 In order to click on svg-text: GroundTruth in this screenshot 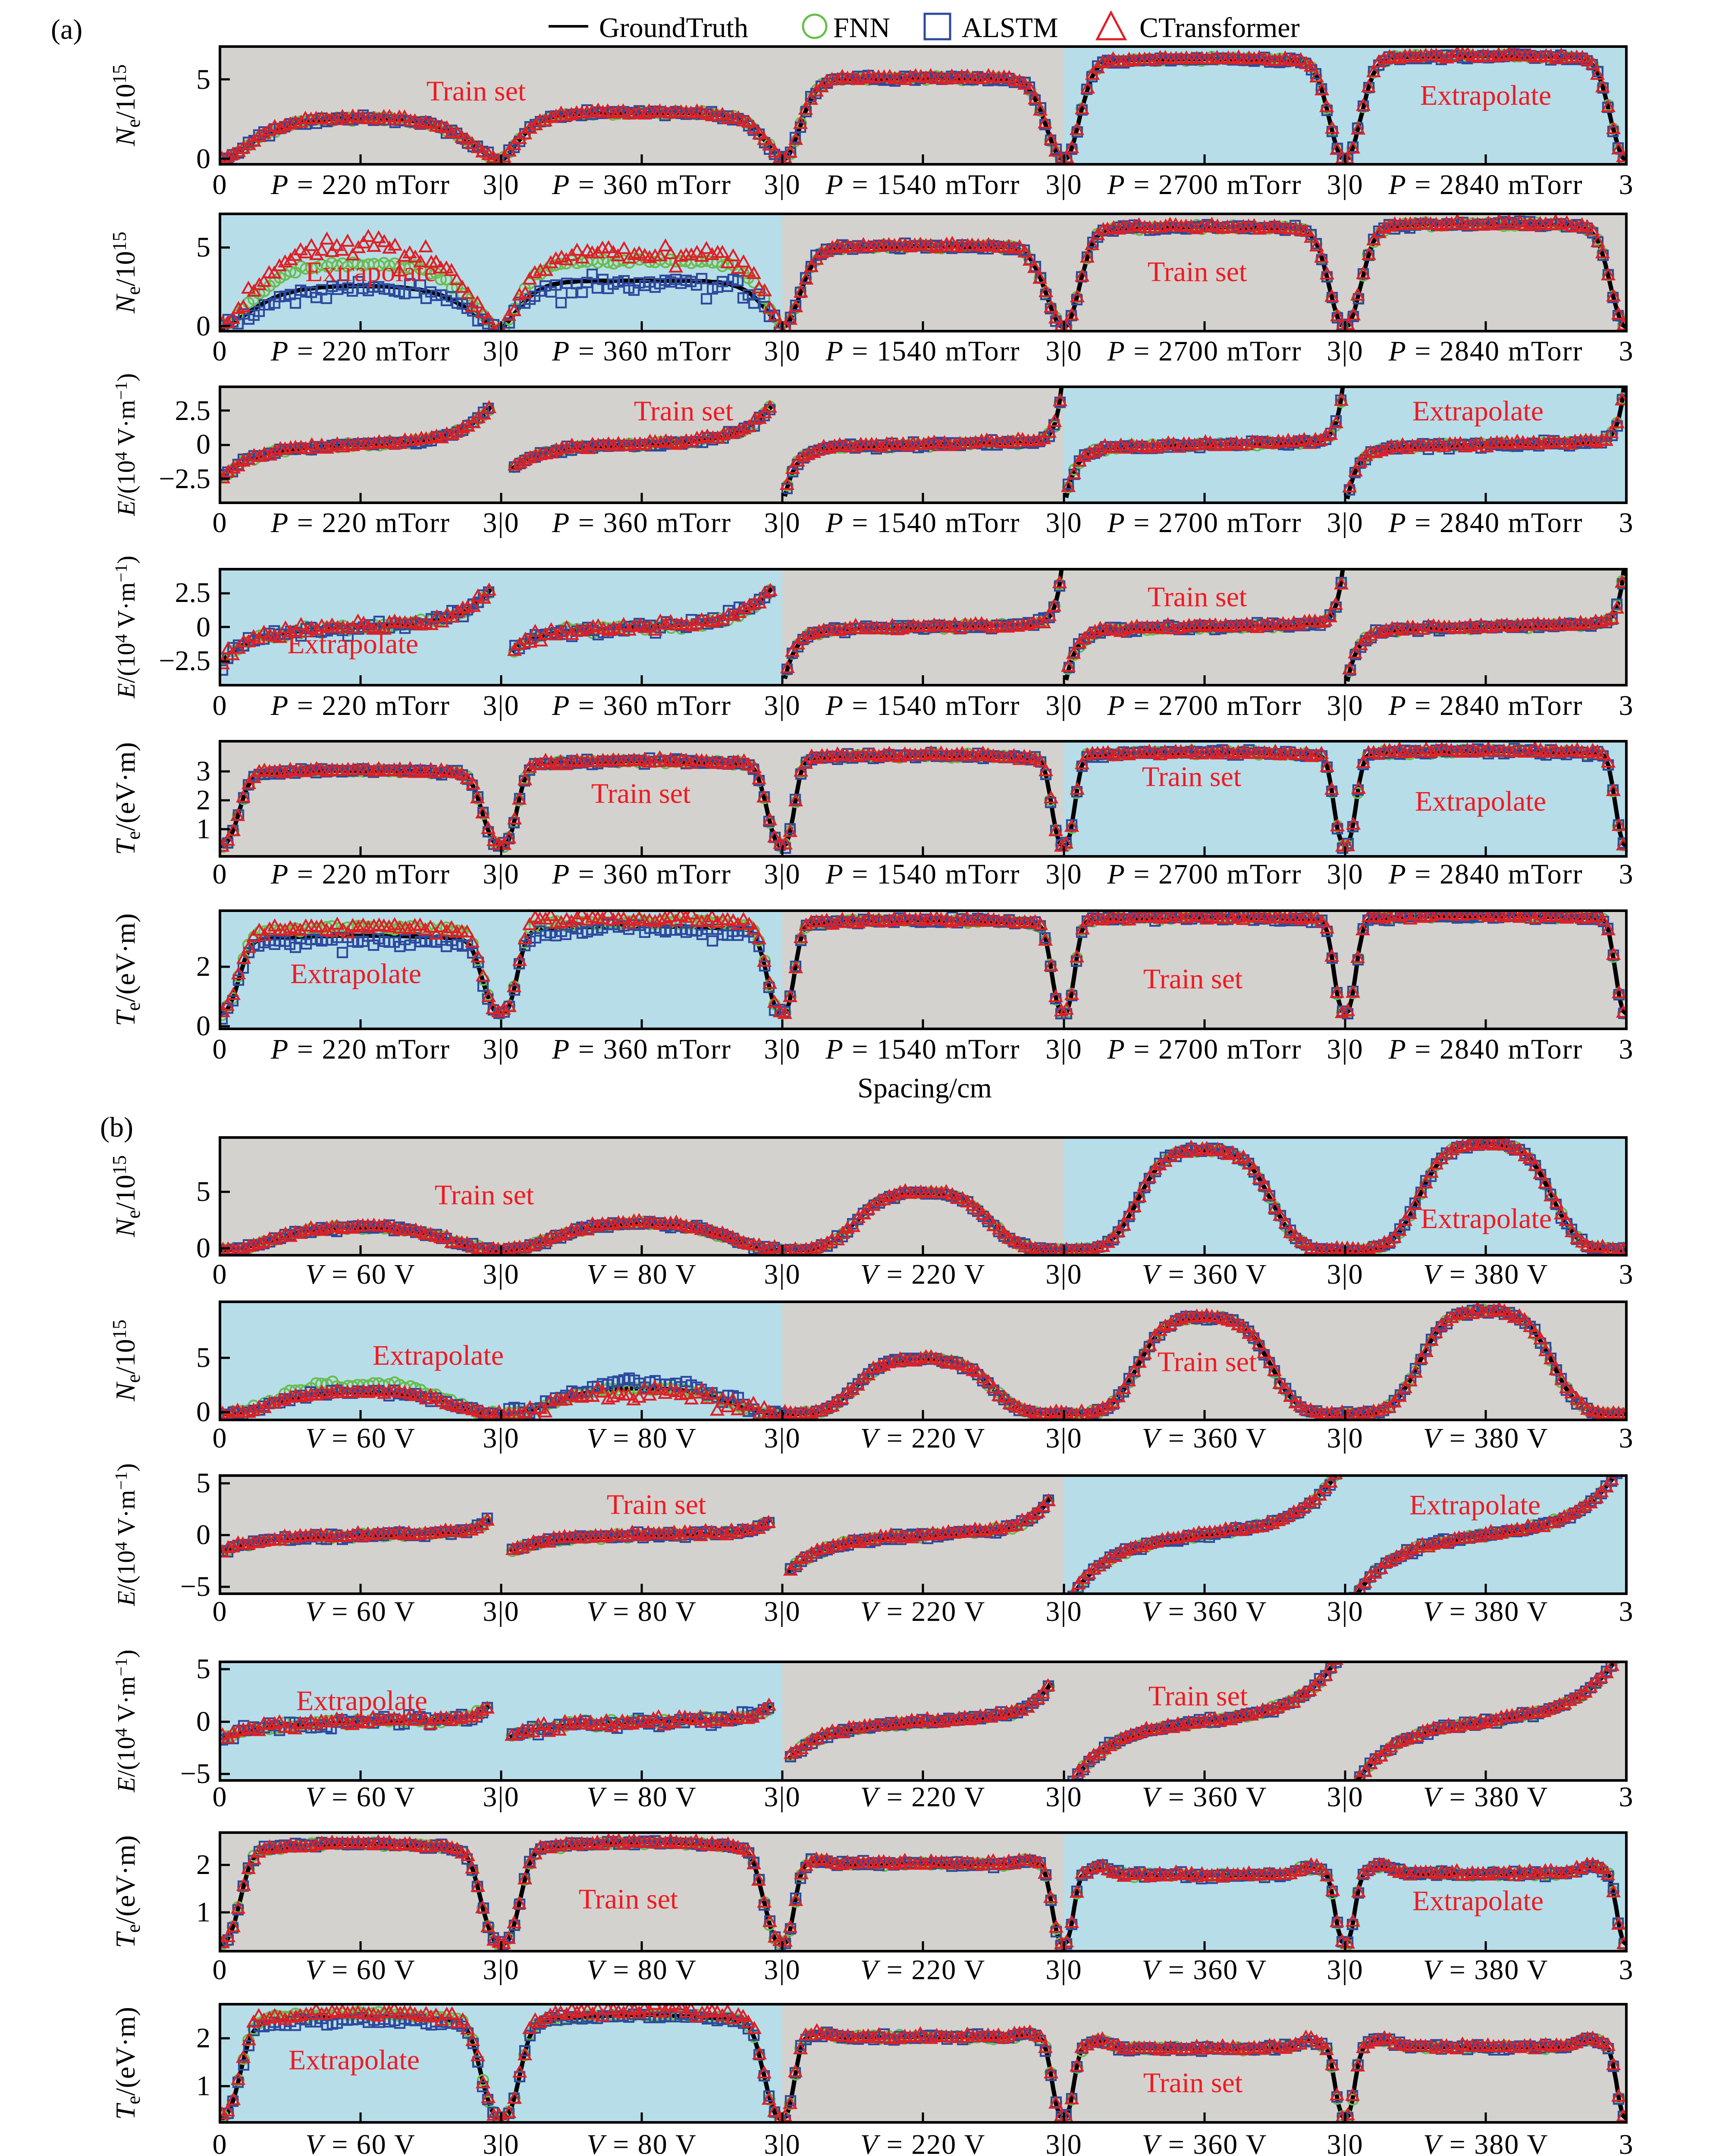, I will do `click(674, 28)`.